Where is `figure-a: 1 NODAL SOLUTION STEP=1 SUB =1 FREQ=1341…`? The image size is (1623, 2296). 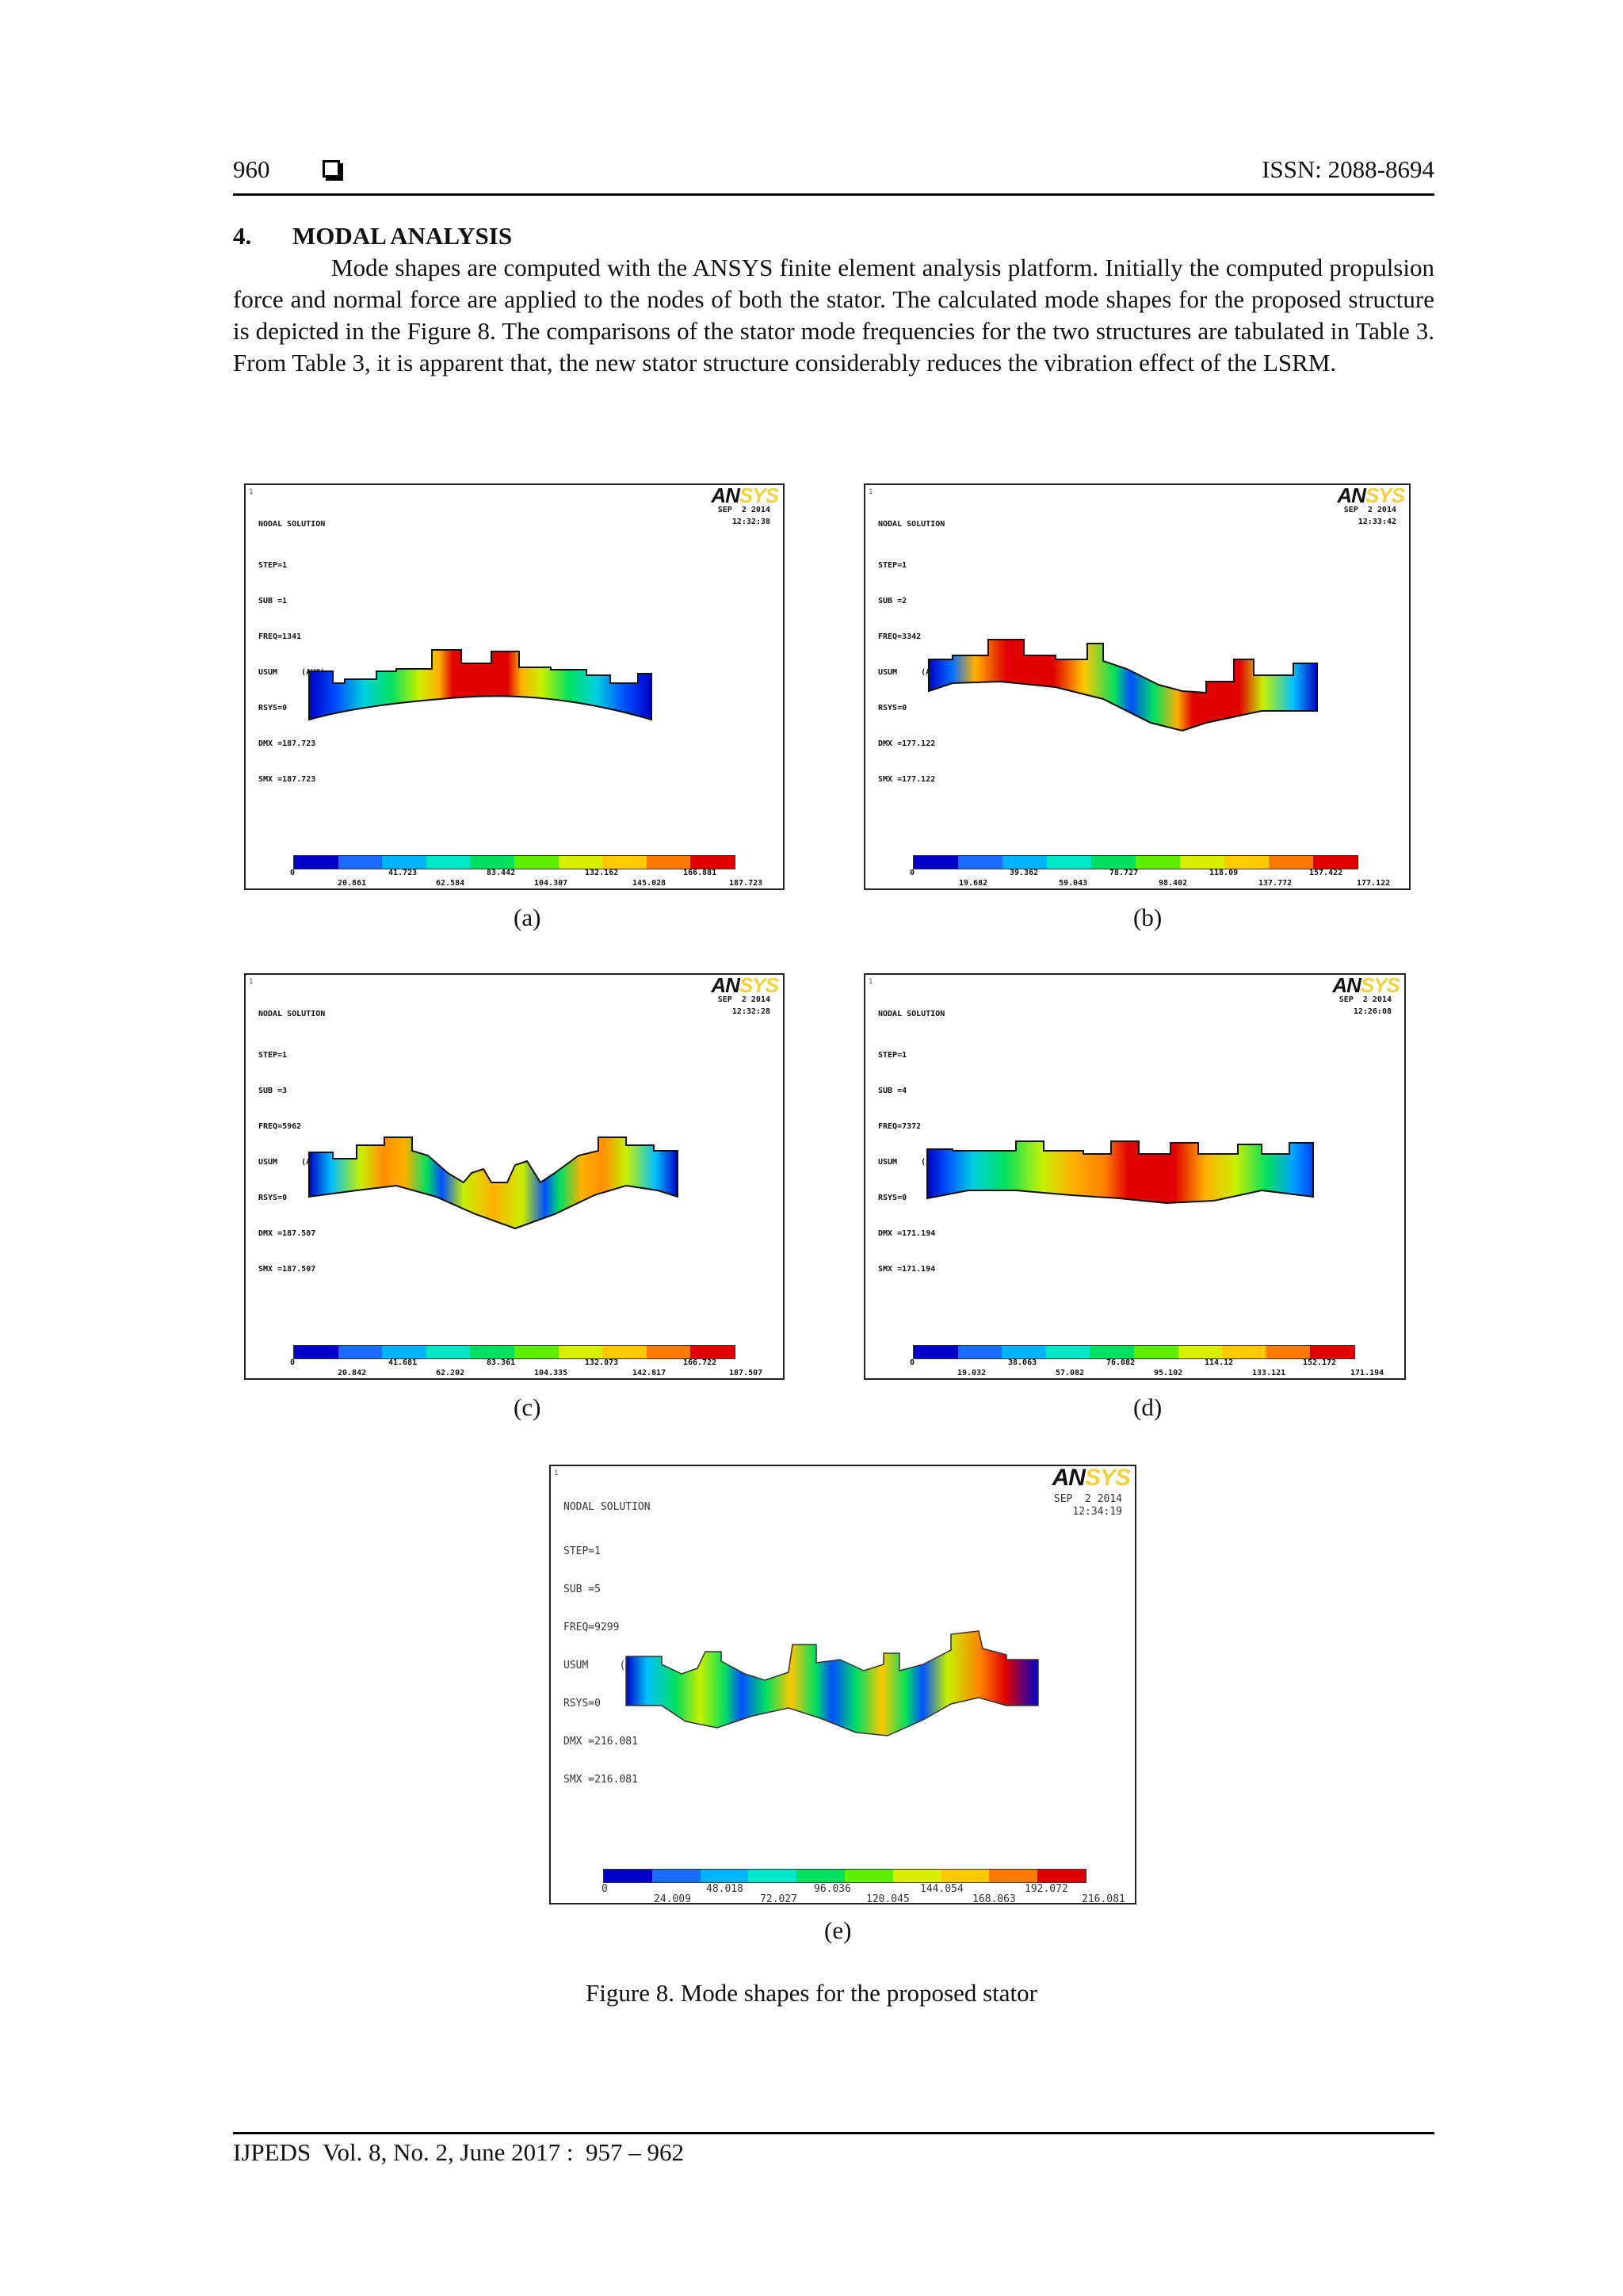 figure-a: 1 NODAL SOLUTION STEP=1 SUB =1 FREQ=1341… is located at coordinates (514, 686).